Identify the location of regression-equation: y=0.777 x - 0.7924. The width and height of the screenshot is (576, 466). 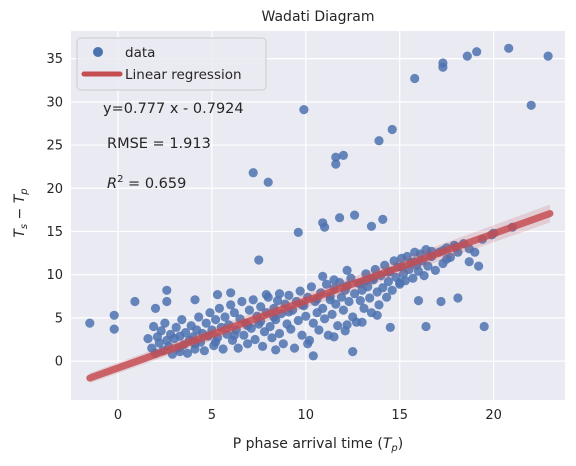
(173, 109).